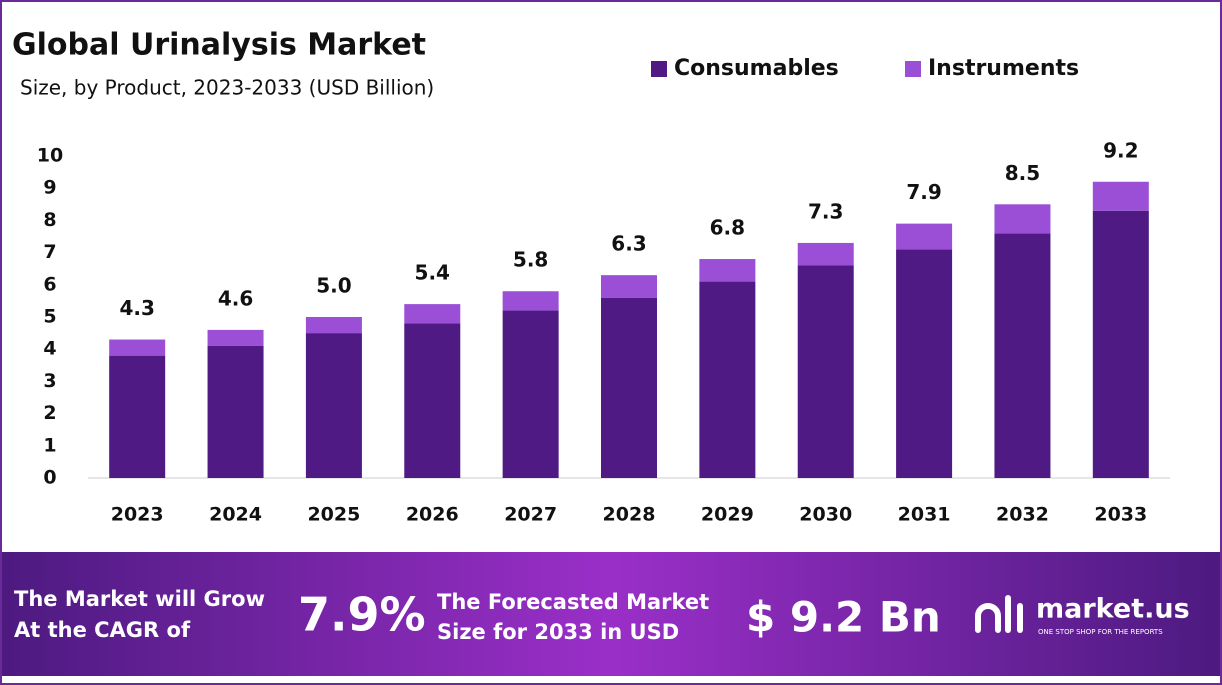 The image size is (1222, 685). I want to click on x-tick-label: 2033, so click(1120, 515).